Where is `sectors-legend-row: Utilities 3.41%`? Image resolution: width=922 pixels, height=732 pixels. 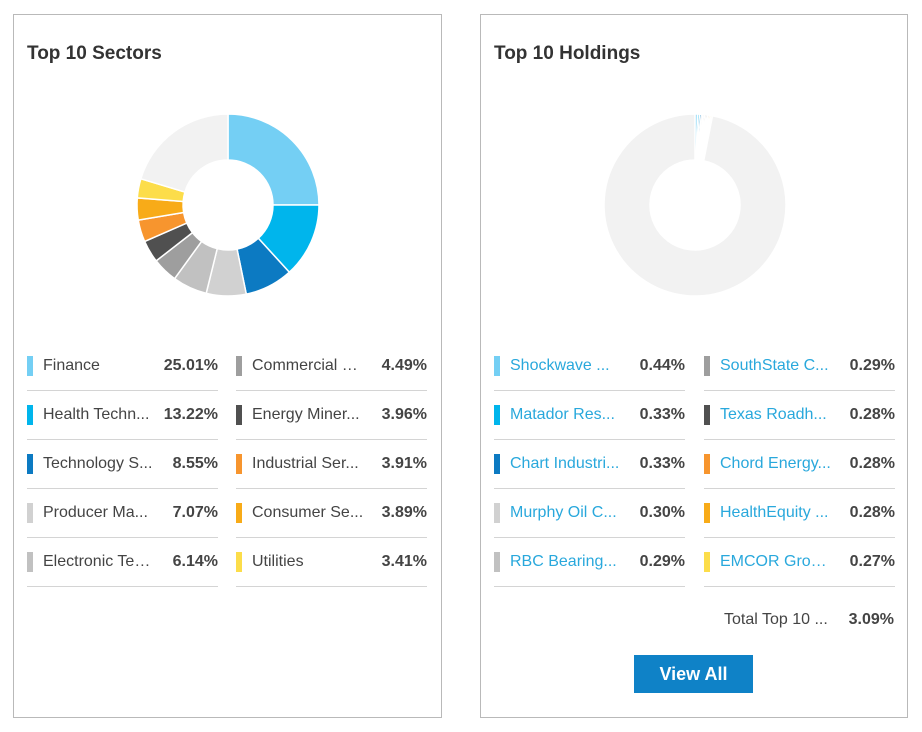
sectors-legend-row: Utilities 3.41% is located at coordinates (331, 562).